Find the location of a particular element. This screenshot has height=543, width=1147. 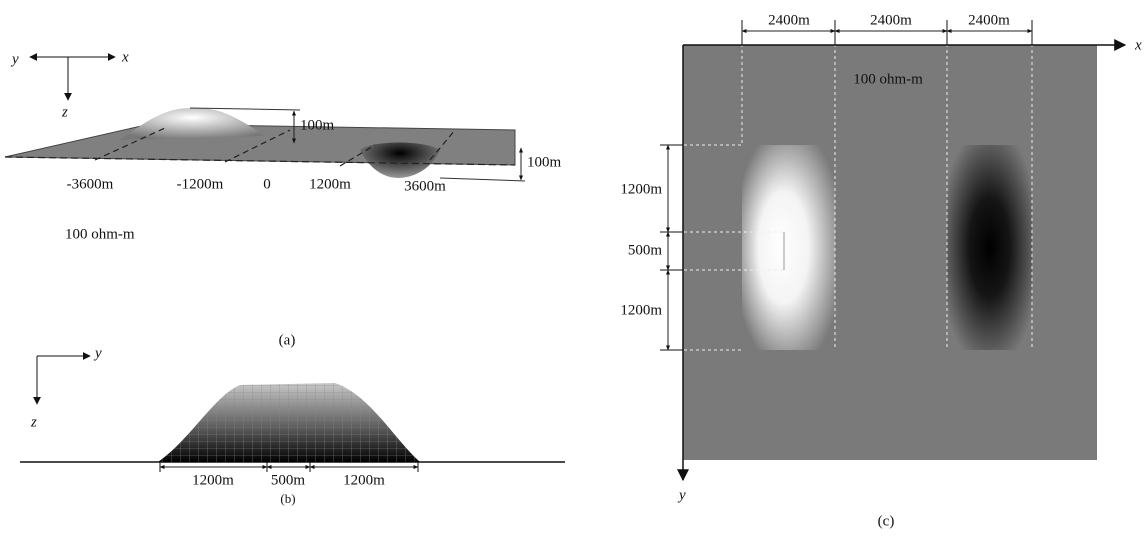

position-label: -3600m is located at coordinates (90, 184).